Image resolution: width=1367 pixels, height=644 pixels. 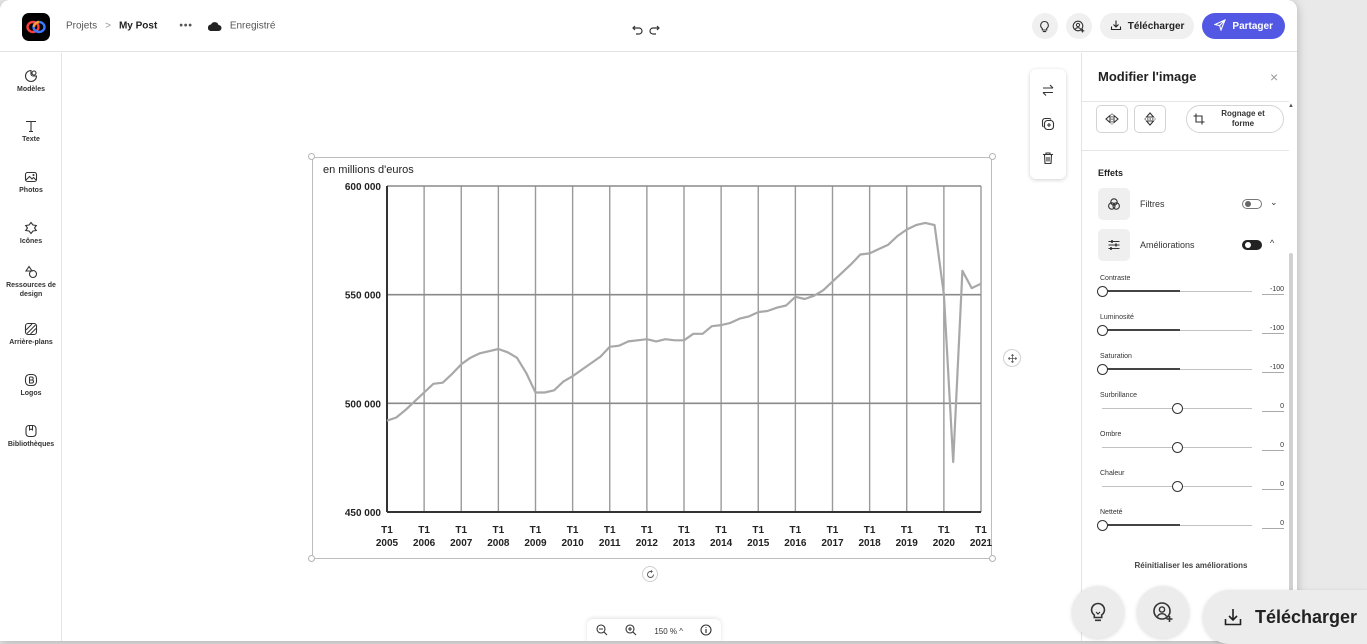 I want to click on info-icon, so click(x=706, y=631).